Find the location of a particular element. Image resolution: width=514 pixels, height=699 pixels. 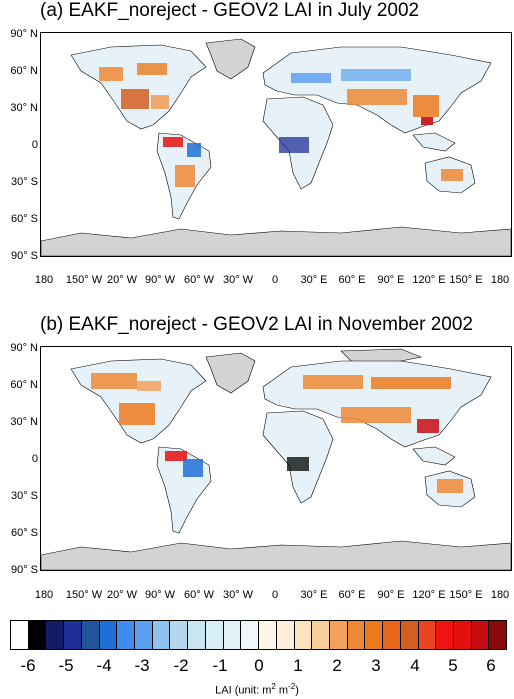

colorbar-label-5: -2 is located at coordinates (181, 665).